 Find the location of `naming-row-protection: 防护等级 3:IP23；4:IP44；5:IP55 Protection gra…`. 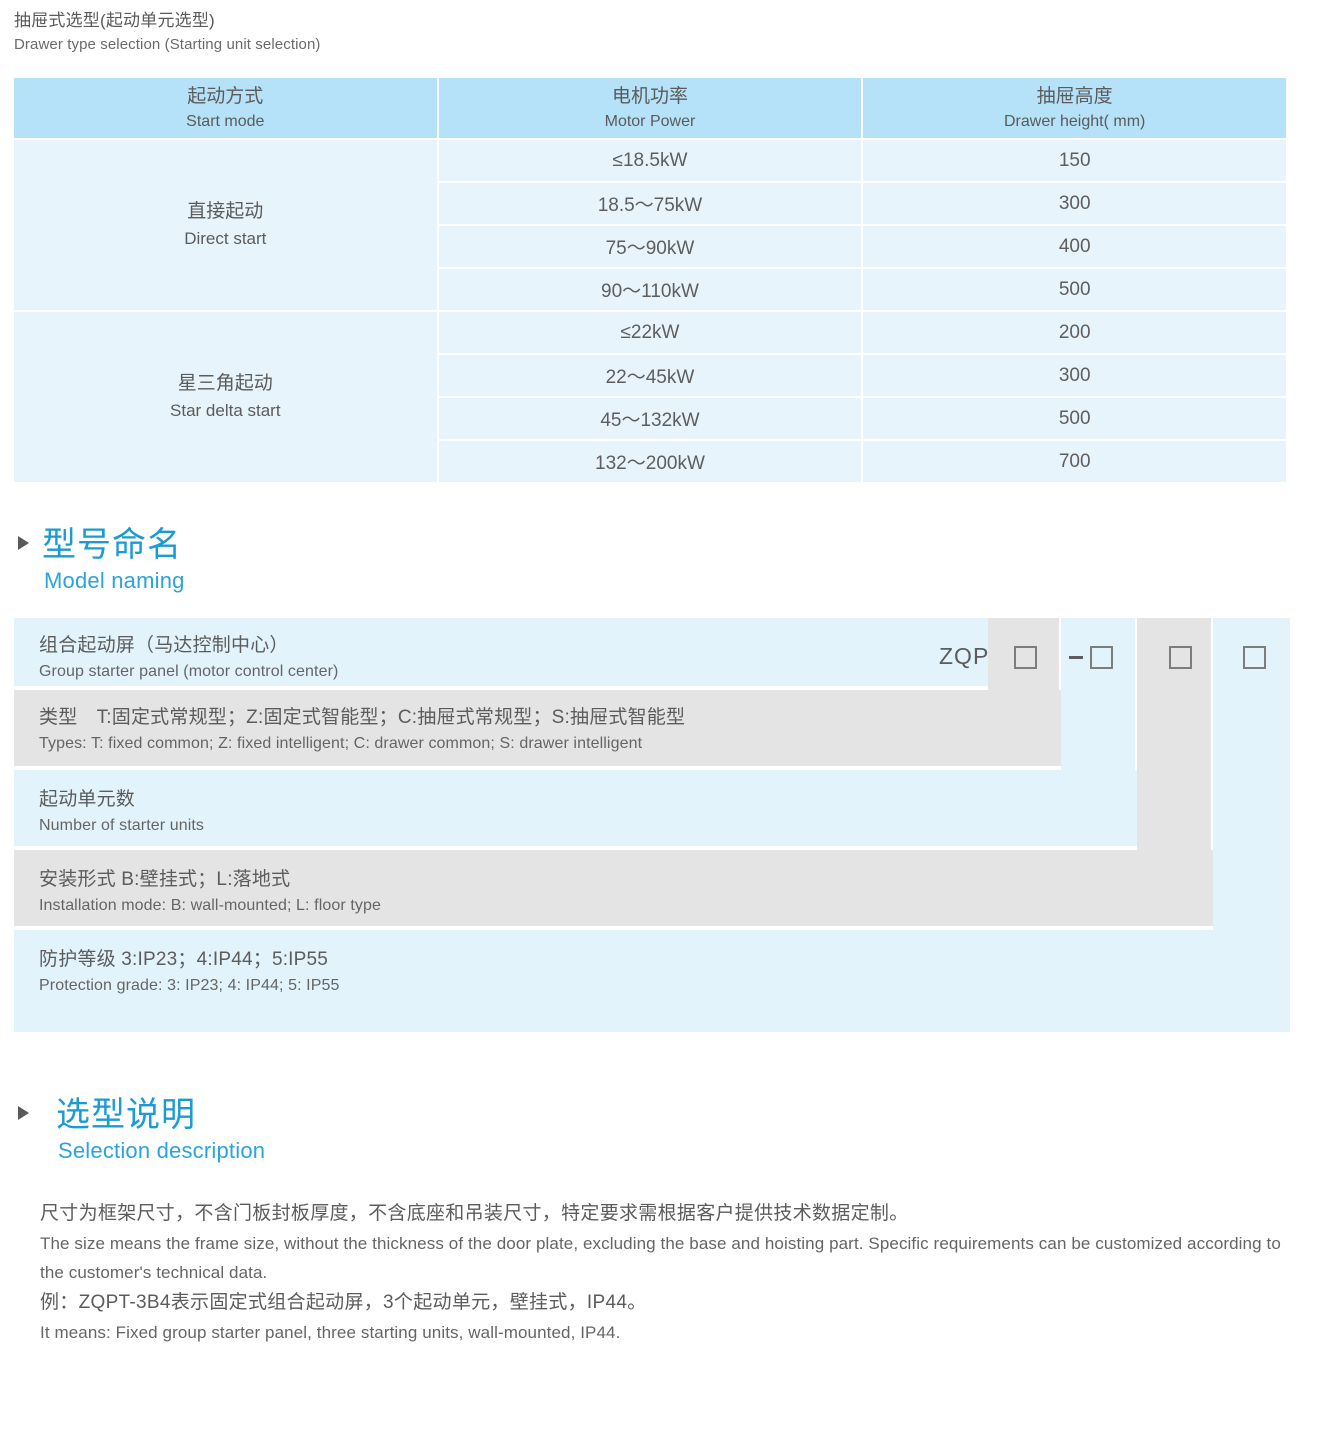

naming-row-protection: 防护等级 3:IP23；4:IP44；5:IP55 Protection gra… is located at coordinates (652, 981).